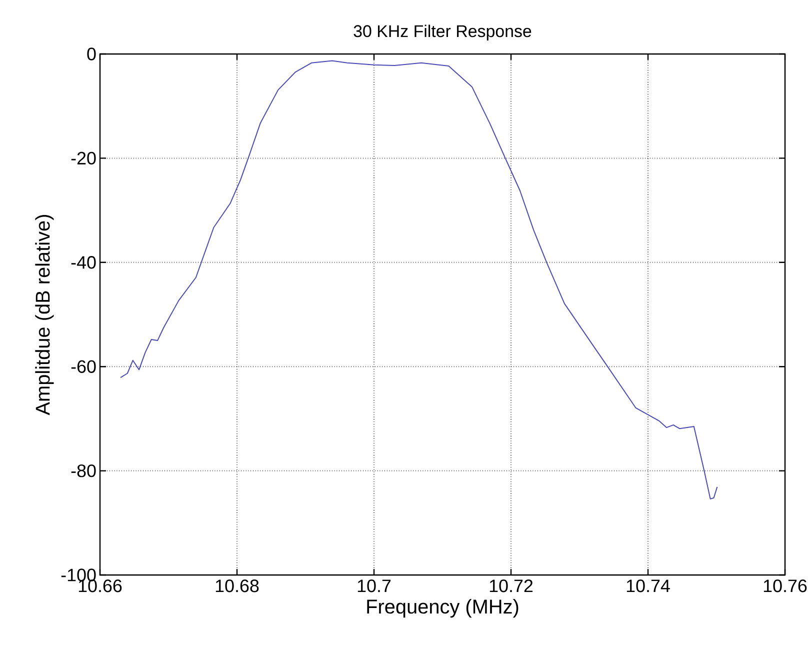  I want to click on y-tick-label: -40, so click(83, 262).